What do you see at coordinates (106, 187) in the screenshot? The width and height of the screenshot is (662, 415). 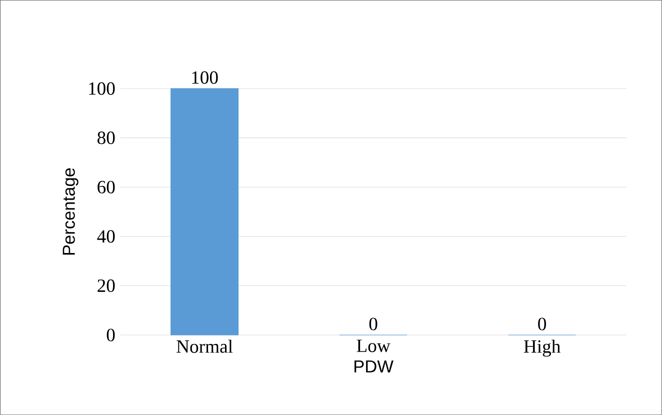 I see `y-tick-label: 60` at bounding box center [106, 187].